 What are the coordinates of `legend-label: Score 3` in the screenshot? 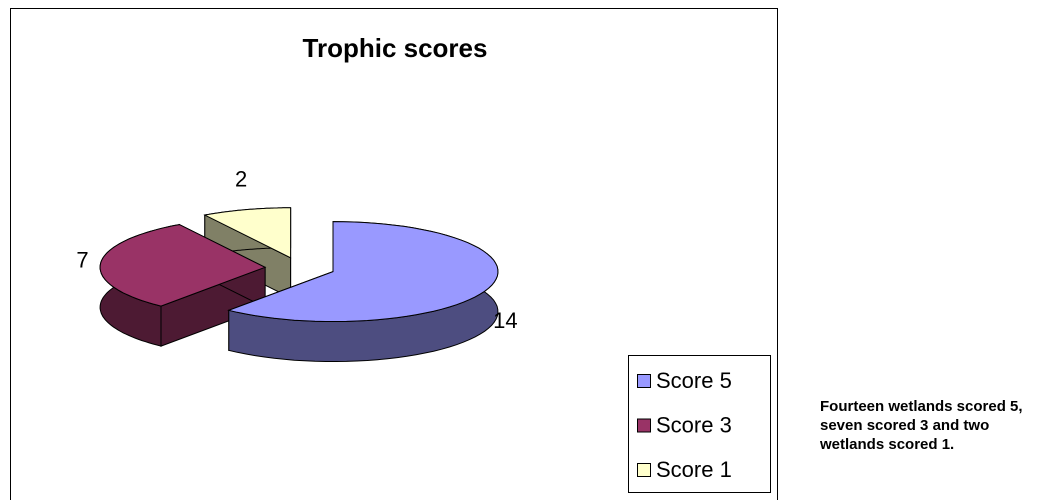 It's located at (694, 424).